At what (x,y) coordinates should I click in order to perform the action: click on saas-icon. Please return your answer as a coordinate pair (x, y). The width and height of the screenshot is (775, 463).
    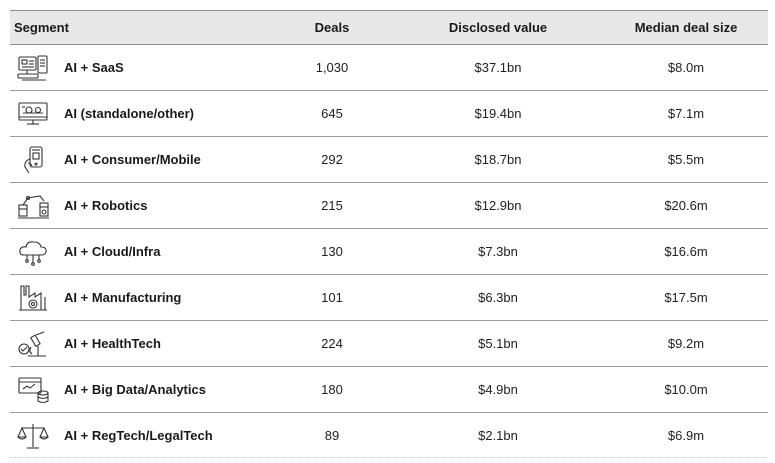
    Looking at the image, I should click on (33, 68).